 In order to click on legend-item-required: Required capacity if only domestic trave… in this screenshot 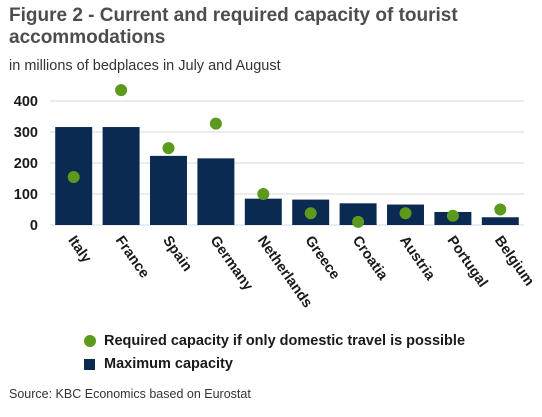, I will do `click(274, 341)`.